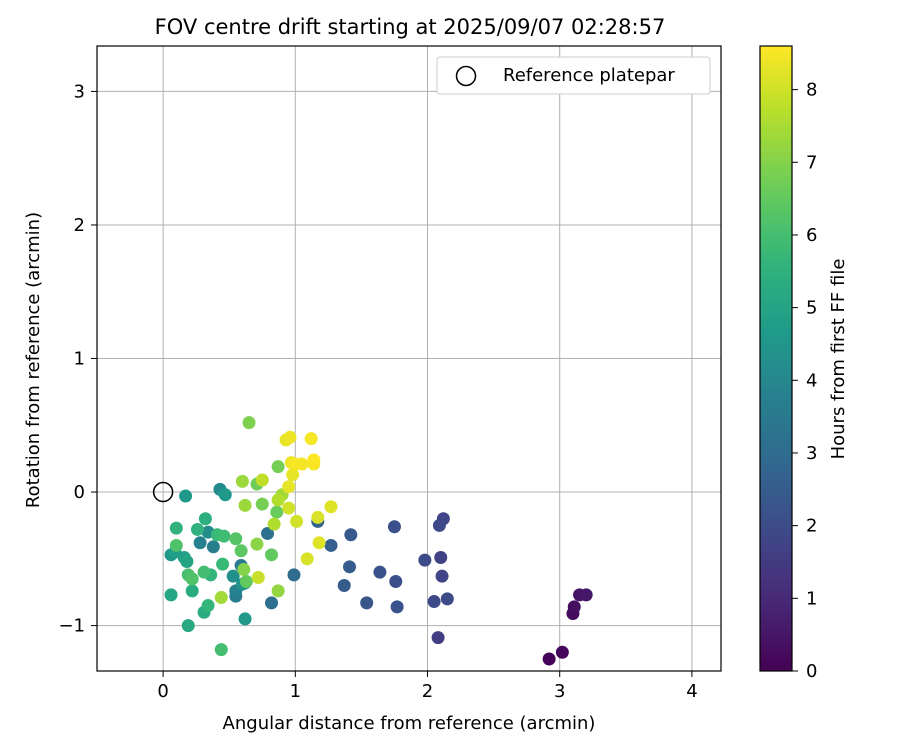 The height and width of the screenshot is (754, 900). Describe the element at coordinates (811, 380) in the screenshot. I see `colorbar-tick-label: 4` at that location.